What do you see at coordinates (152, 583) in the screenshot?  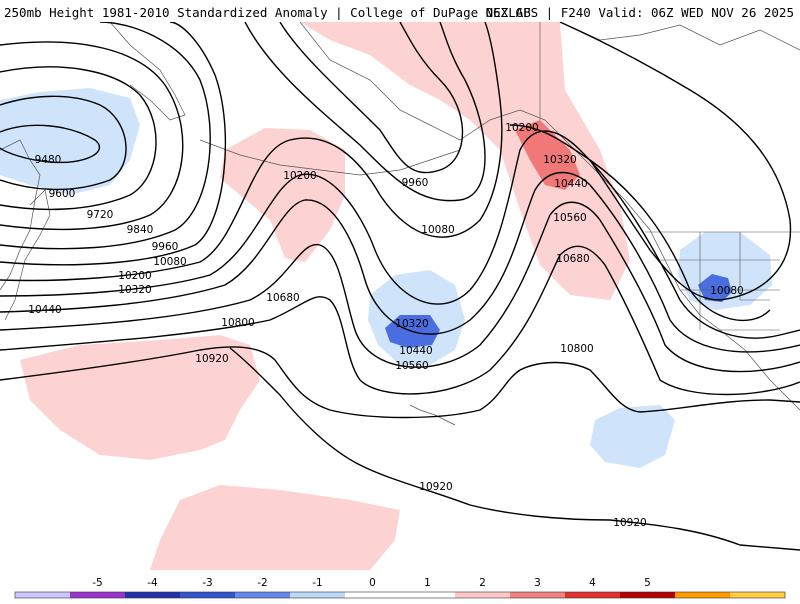 I see `colorbar-tick-label: -4` at bounding box center [152, 583].